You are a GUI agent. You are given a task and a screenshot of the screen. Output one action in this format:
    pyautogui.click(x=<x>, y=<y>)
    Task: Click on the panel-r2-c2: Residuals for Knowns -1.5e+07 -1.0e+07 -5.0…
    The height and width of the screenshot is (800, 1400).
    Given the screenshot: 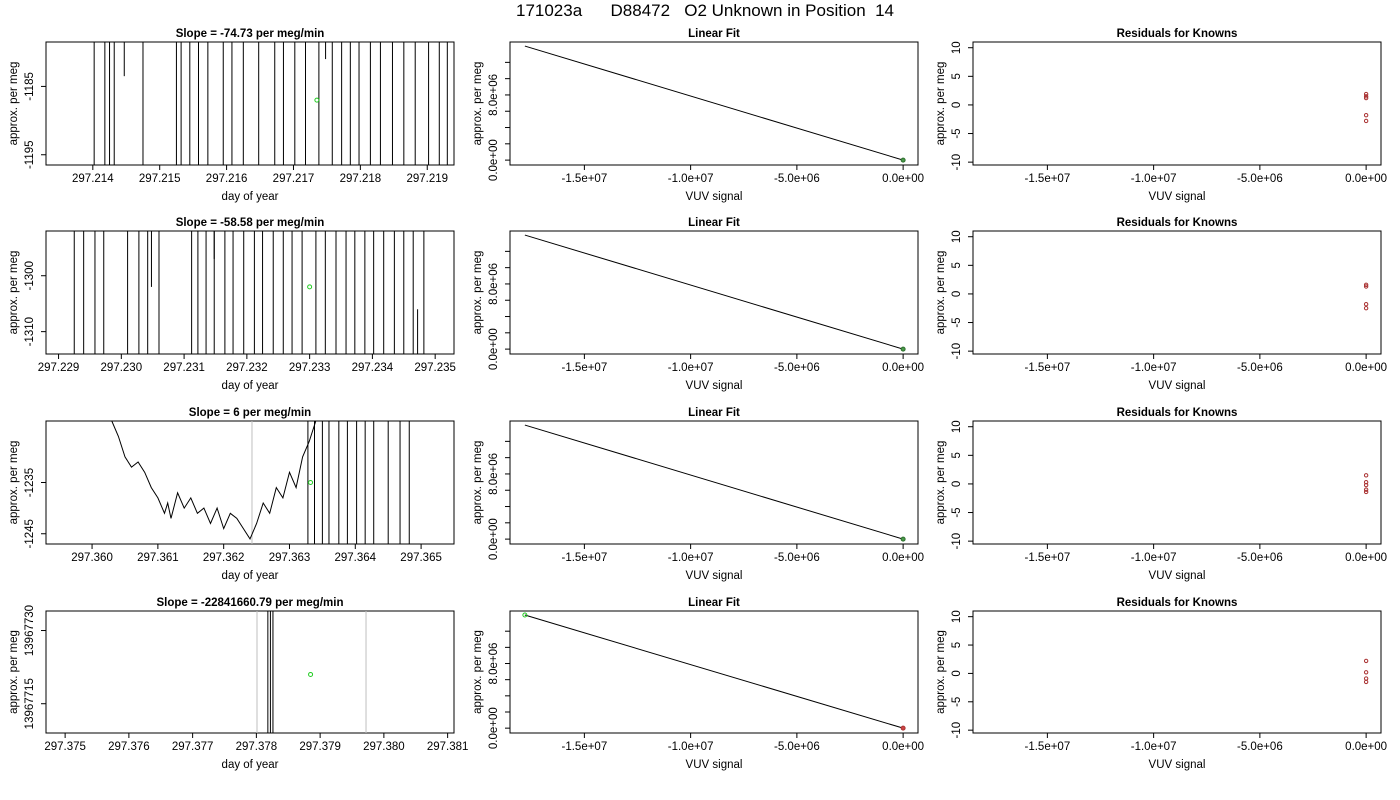 What is the action you would take?
    pyautogui.click(x=1161, y=494)
    